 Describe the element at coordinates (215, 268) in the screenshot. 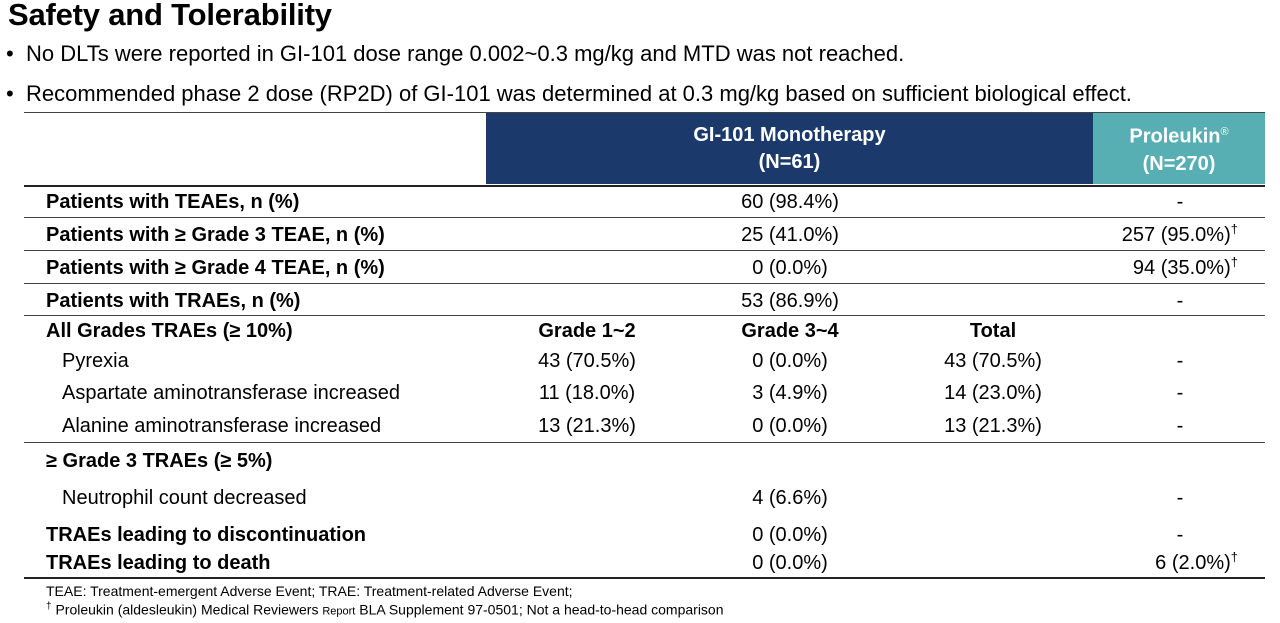

I see `row-label: Patients with ≥ Grade 4 TEAE, n (%)` at that location.